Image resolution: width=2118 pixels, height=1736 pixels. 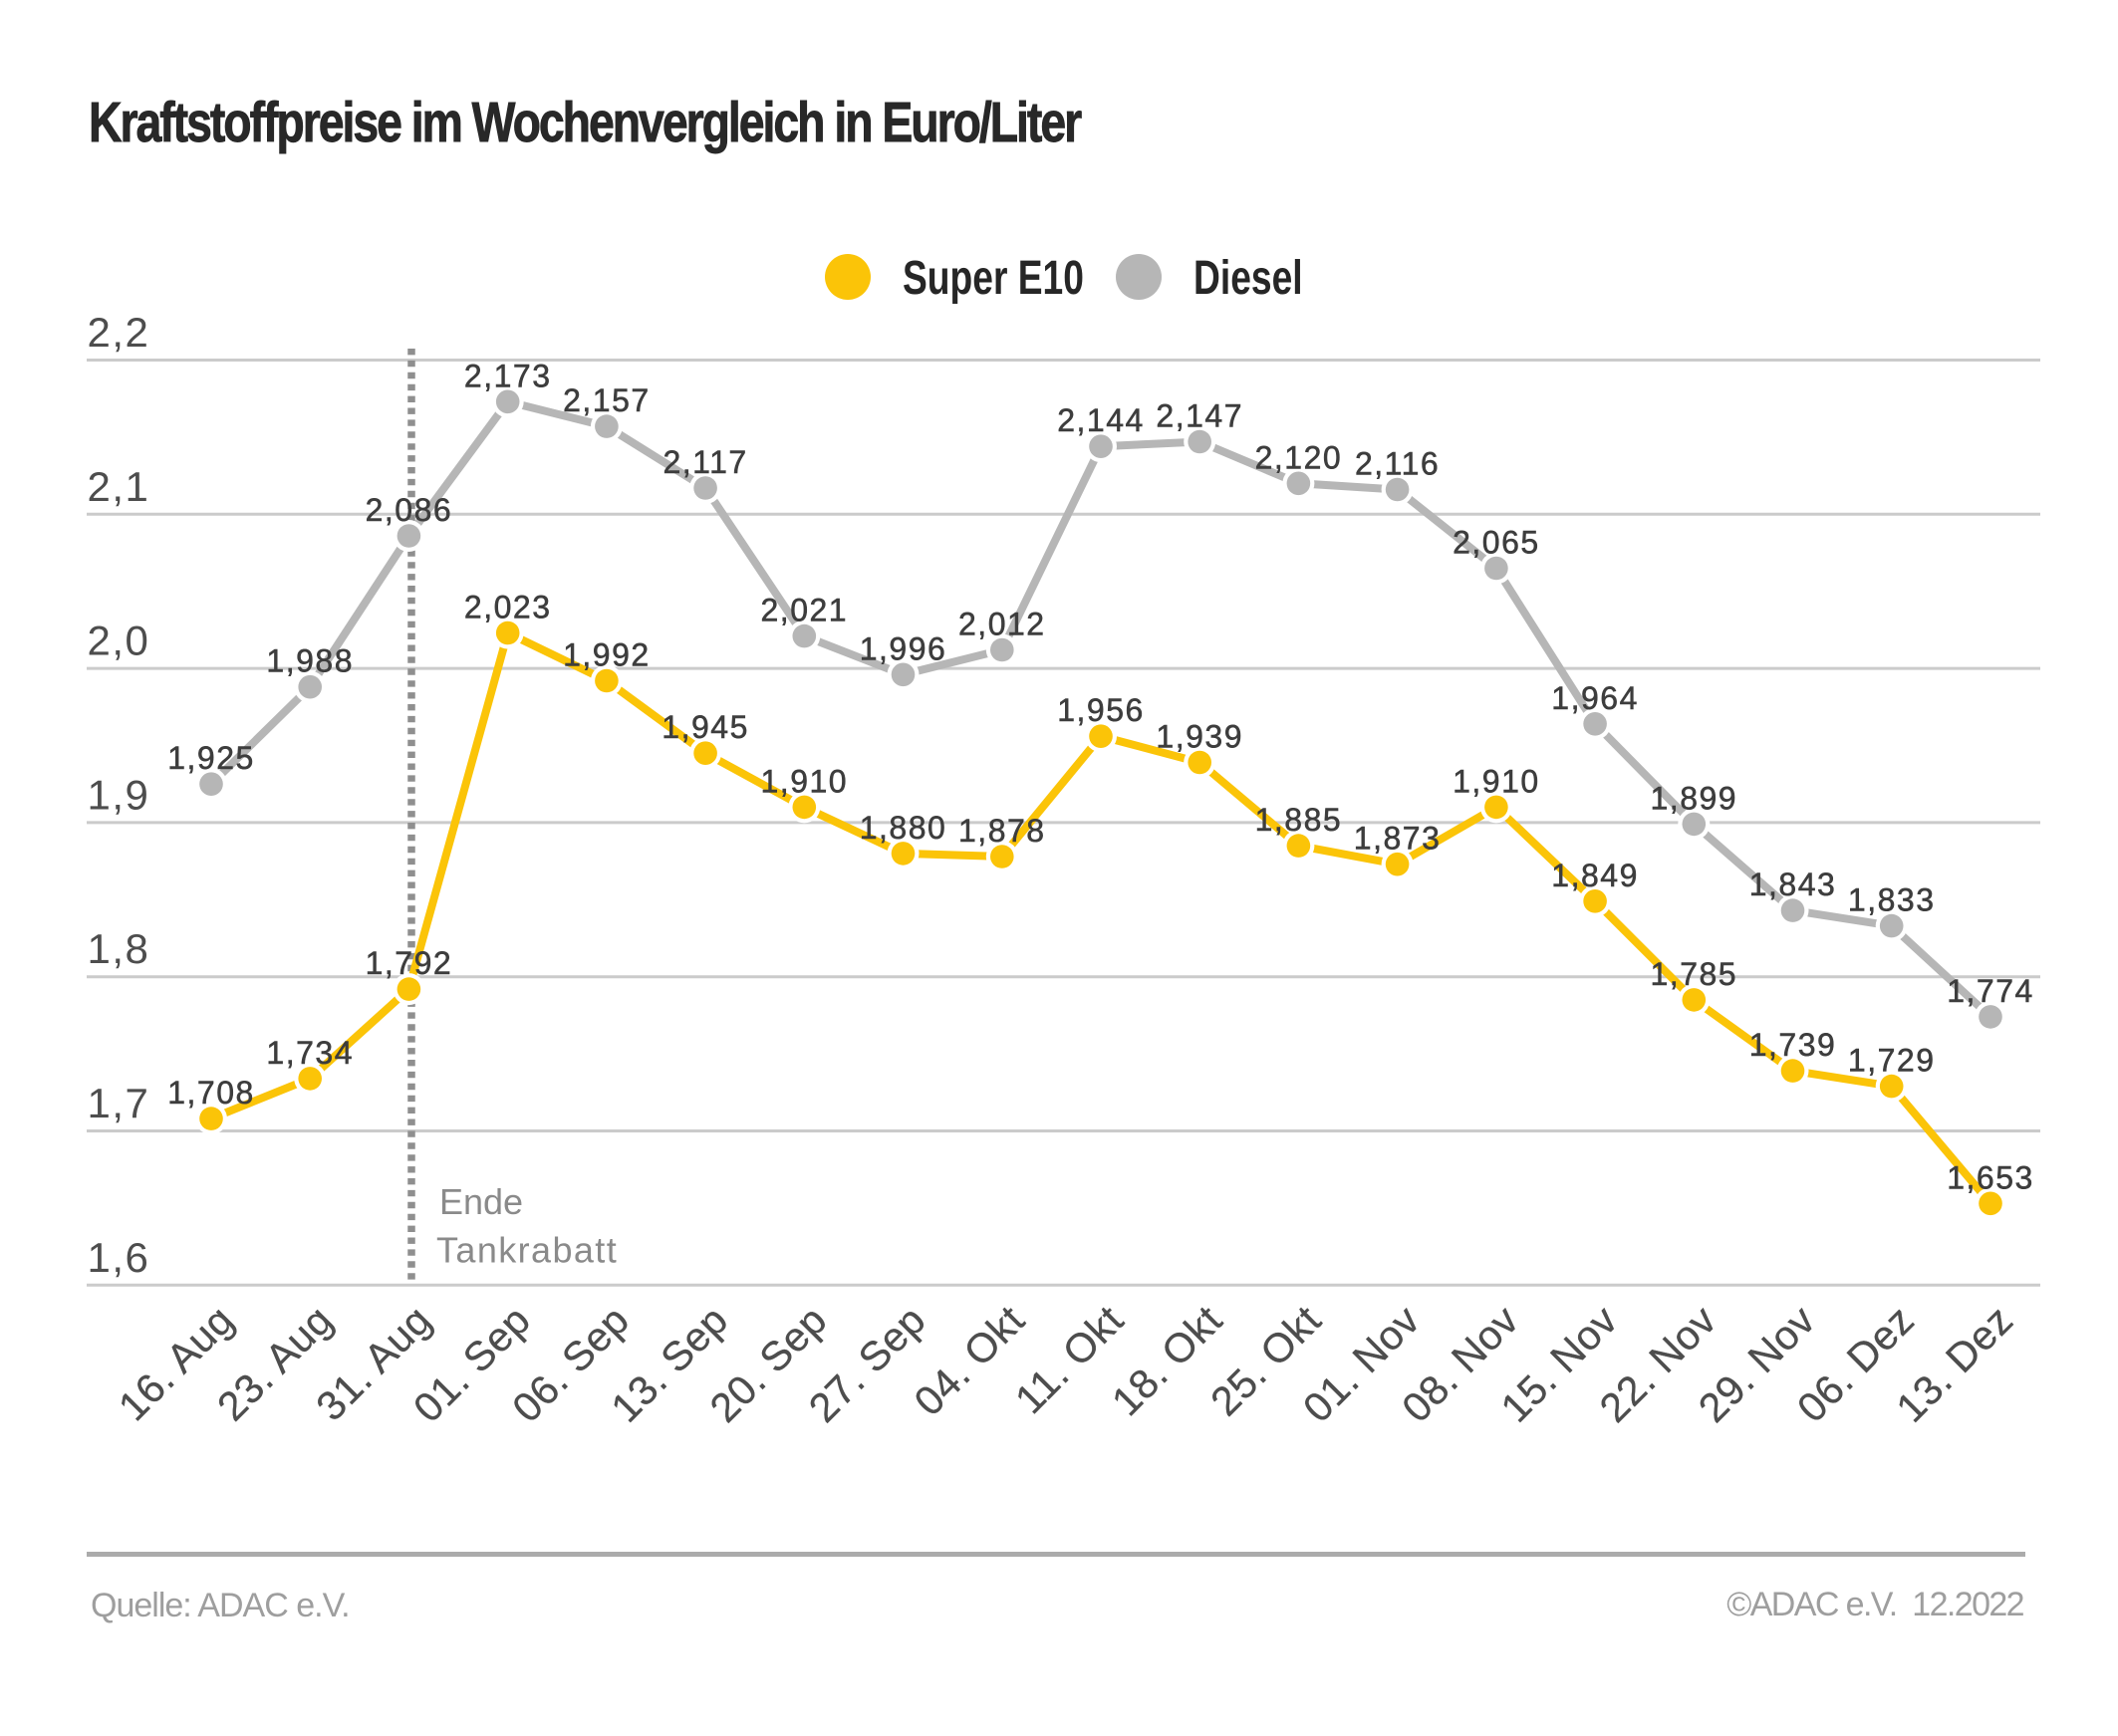 I want to click on svg-text: 1,8, so click(x=119, y=948).